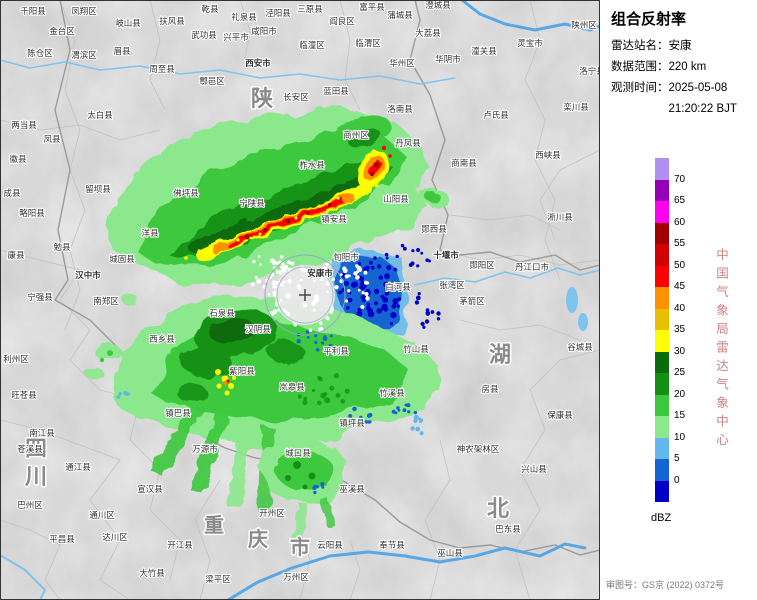 This screenshot has width=757, height=600. I want to click on place-label: 竹山县, so click(416, 349).